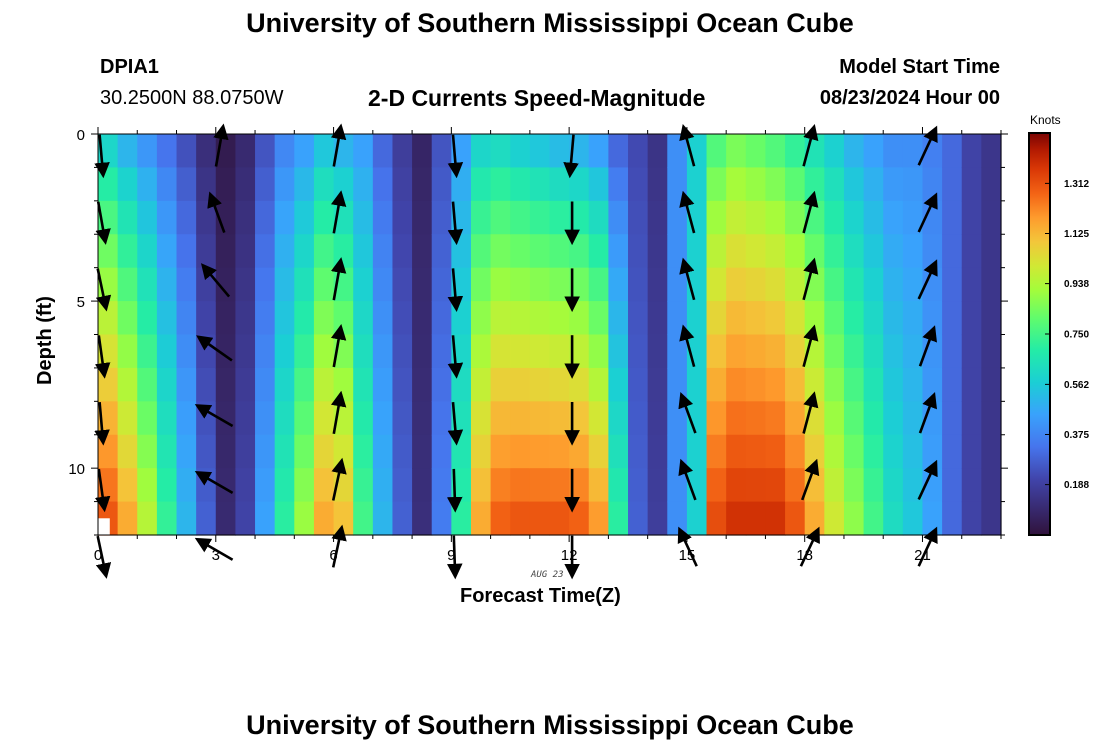 The width and height of the screenshot is (1100, 750). I want to click on y-axis-title: Depth (ft), so click(45, 340).